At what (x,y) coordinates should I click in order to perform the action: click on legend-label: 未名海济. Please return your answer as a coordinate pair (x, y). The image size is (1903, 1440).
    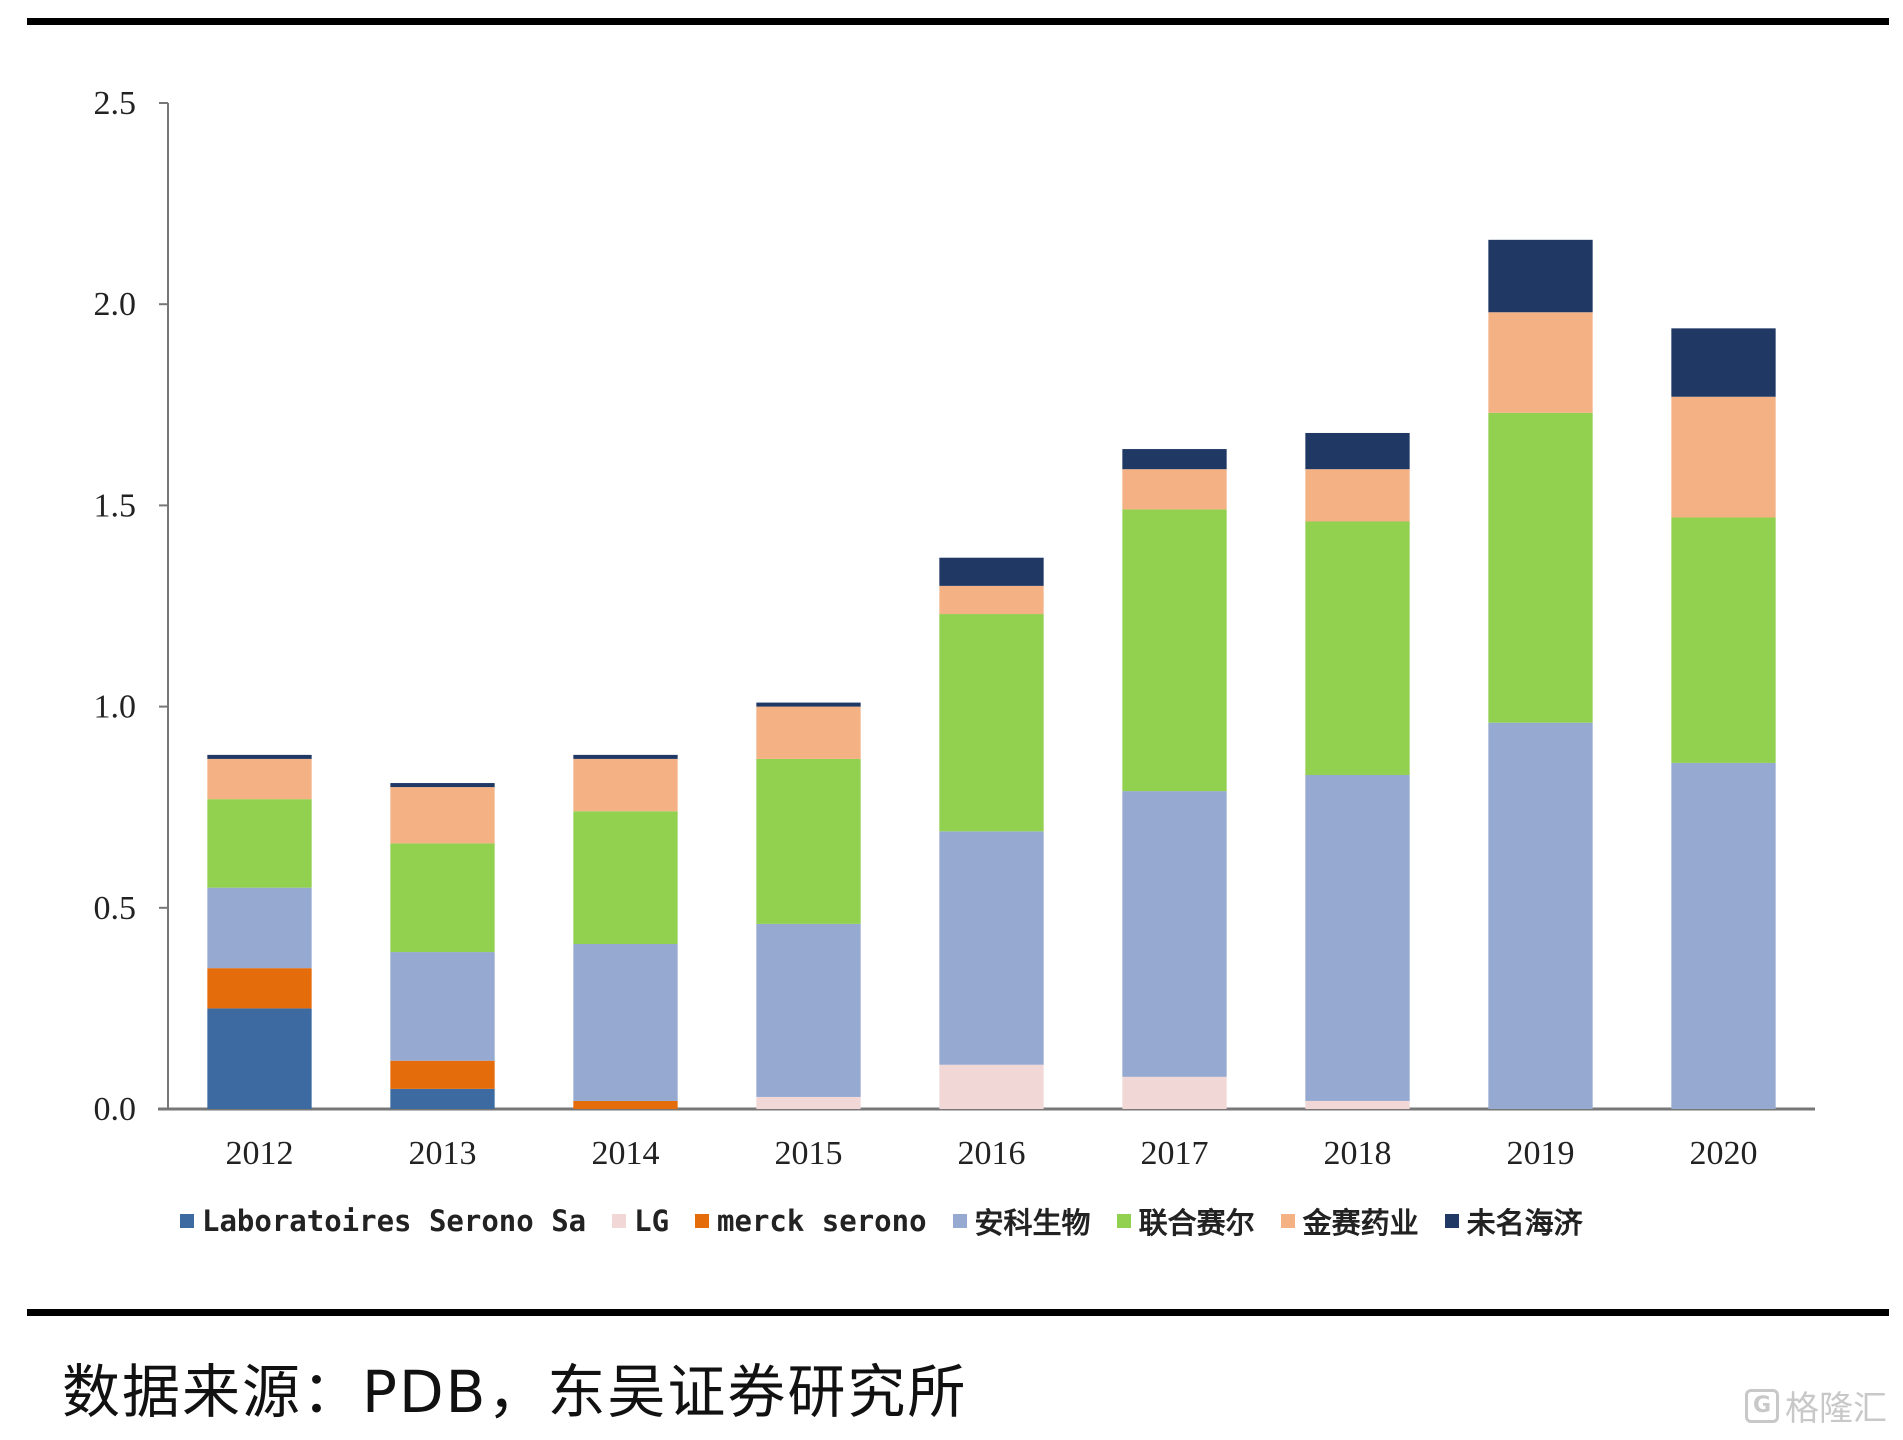
    Looking at the image, I should click on (1524, 1223).